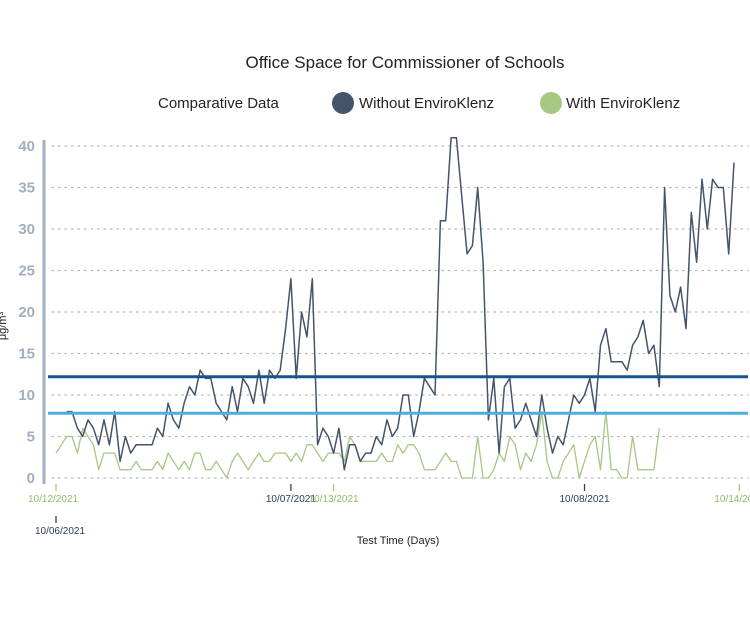  Describe the element at coordinates (26, 188) in the screenshot. I see `y-tick-label: 35` at that location.